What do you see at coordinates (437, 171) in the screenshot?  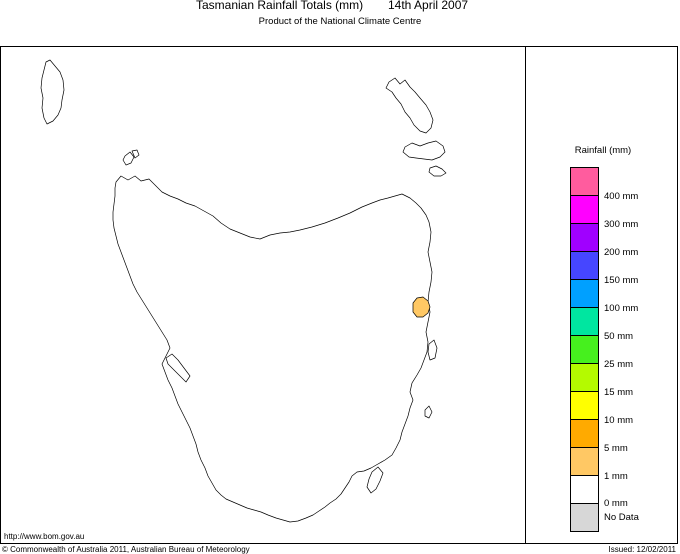 I see `clarke-island-outline` at bounding box center [437, 171].